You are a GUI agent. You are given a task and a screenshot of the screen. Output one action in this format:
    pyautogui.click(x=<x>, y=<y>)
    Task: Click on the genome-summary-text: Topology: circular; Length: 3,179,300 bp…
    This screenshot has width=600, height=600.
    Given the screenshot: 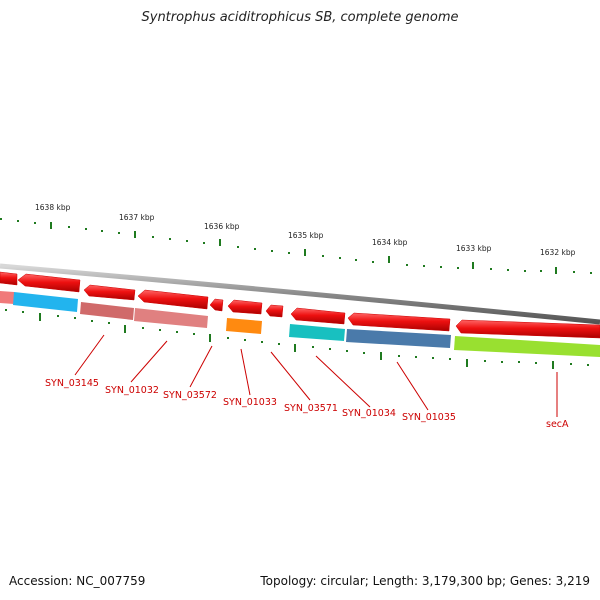 What is the action you would take?
    pyautogui.click(x=425, y=581)
    